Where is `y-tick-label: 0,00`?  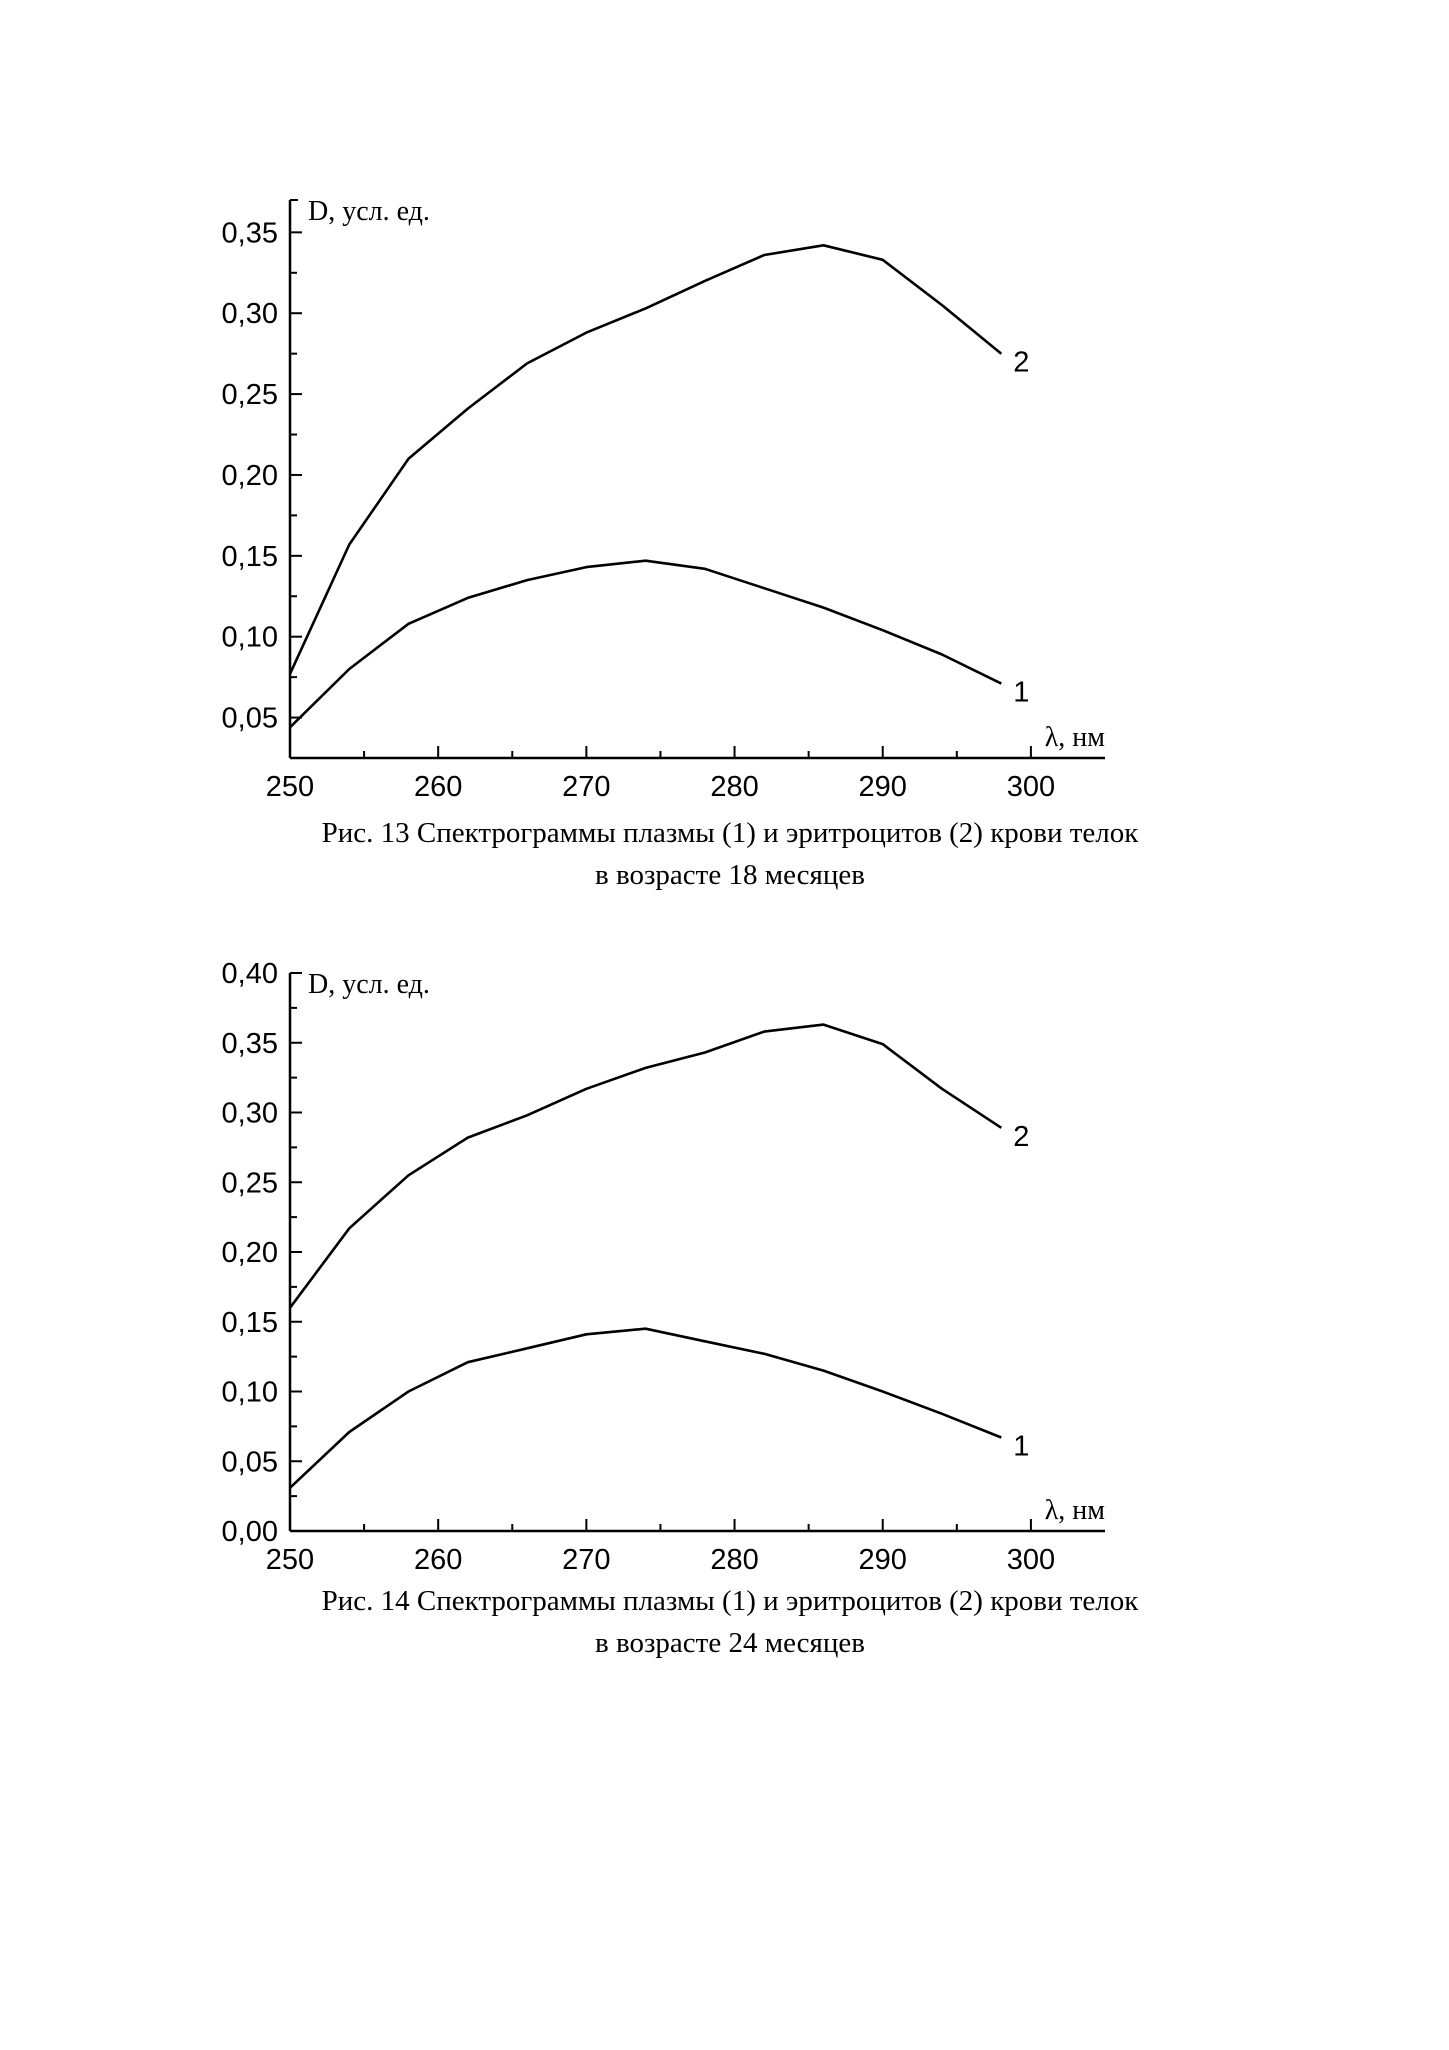 y-tick-label: 0,00 is located at coordinates (250, 1532).